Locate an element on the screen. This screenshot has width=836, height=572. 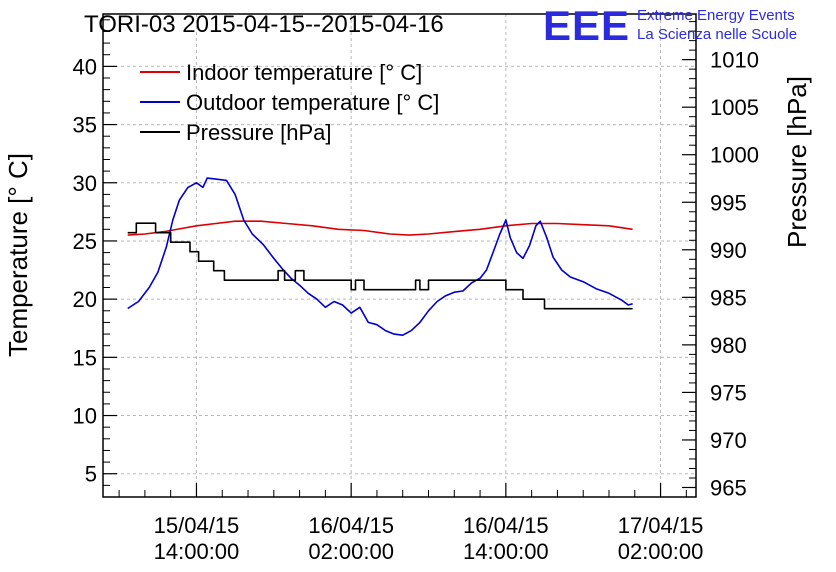
y-tick-label-left: 30 is located at coordinates (85, 183).